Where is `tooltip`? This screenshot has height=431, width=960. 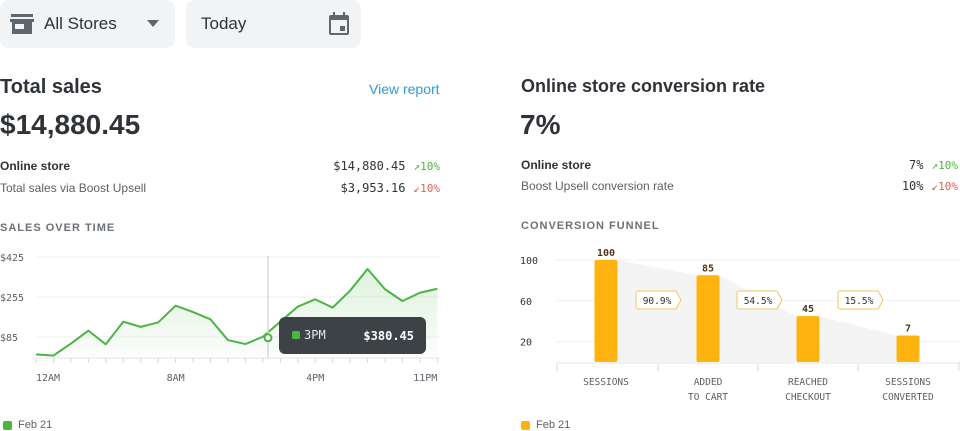
tooltip is located at coordinates (352, 335).